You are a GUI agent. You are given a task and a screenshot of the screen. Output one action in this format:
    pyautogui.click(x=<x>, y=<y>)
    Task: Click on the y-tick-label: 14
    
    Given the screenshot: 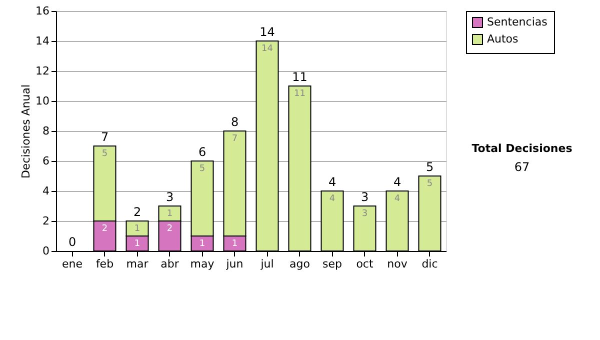 What is the action you would take?
    pyautogui.click(x=43, y=41)
    